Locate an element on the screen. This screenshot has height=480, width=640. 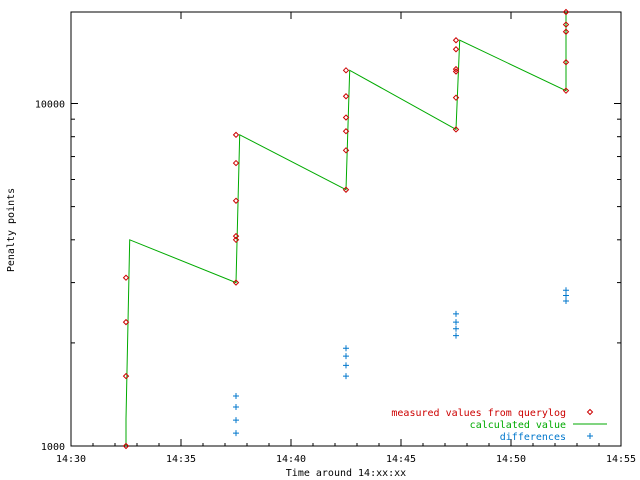
x-tick-label: 14:55 is located at coordinates (621, 459).